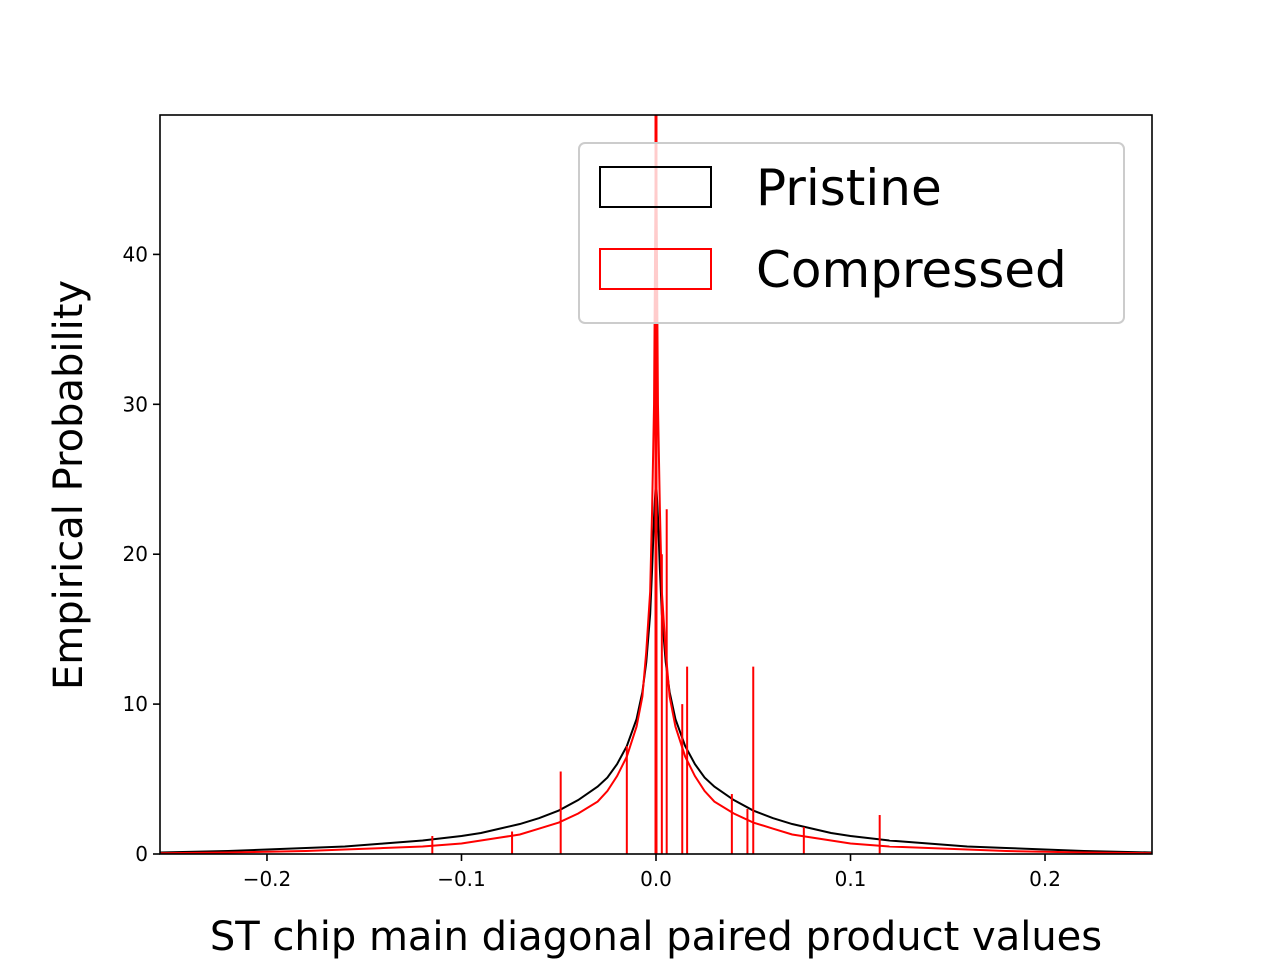  I want to click on legend-box, so click(851, 233).